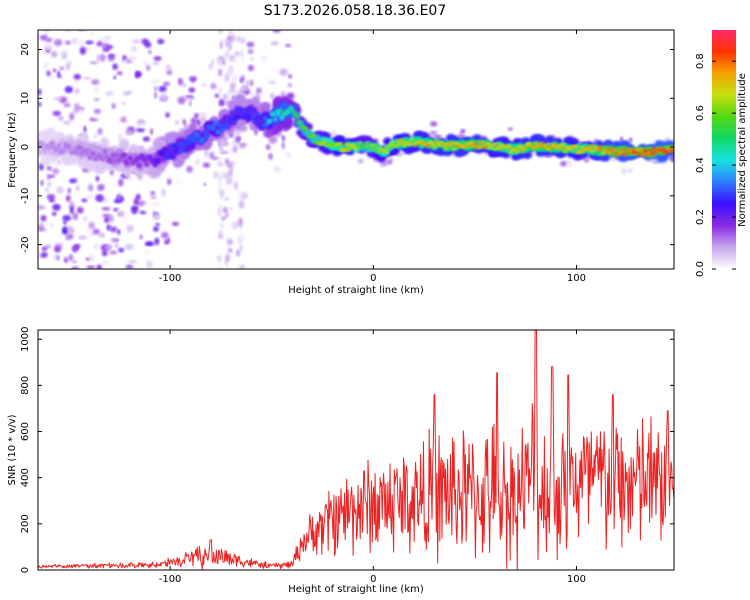 Image resolution: width=750 pixels, height=600 pixels. What do you see at coordinates (576, 579) in the screenshot?
I see `snr-x-tick-label: 100` at bounding box center [576, 579].